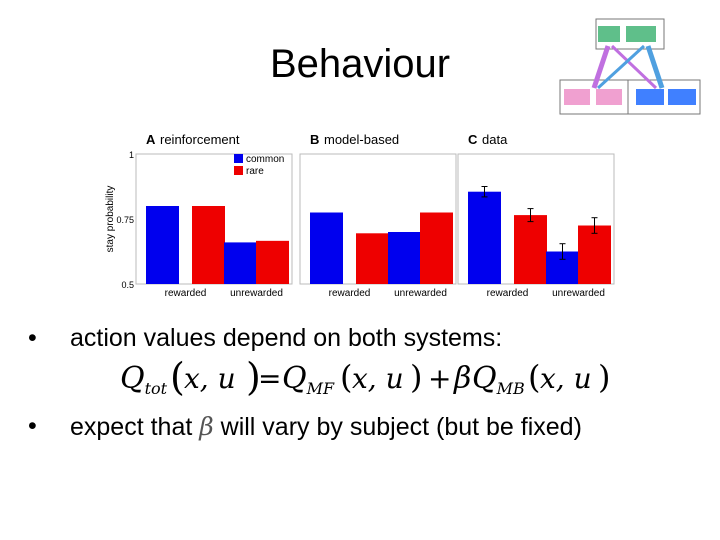 This screenshot has height=540, width=720. What do you see at coordinates (361, 139) in the screenshot?
I see `panel-title: model-based` at bounding box center [361, 139].